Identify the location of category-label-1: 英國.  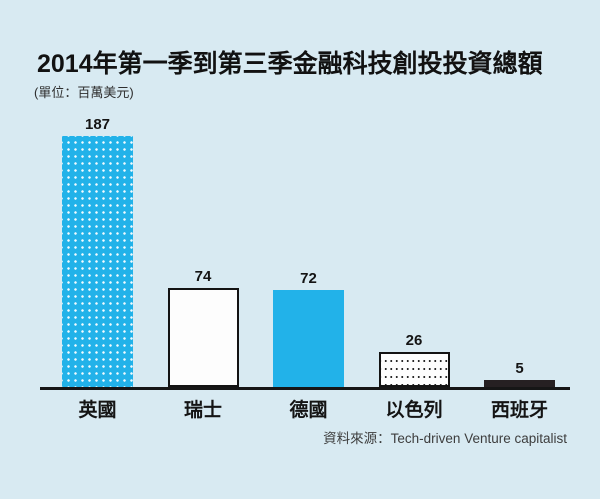
(97, 410).